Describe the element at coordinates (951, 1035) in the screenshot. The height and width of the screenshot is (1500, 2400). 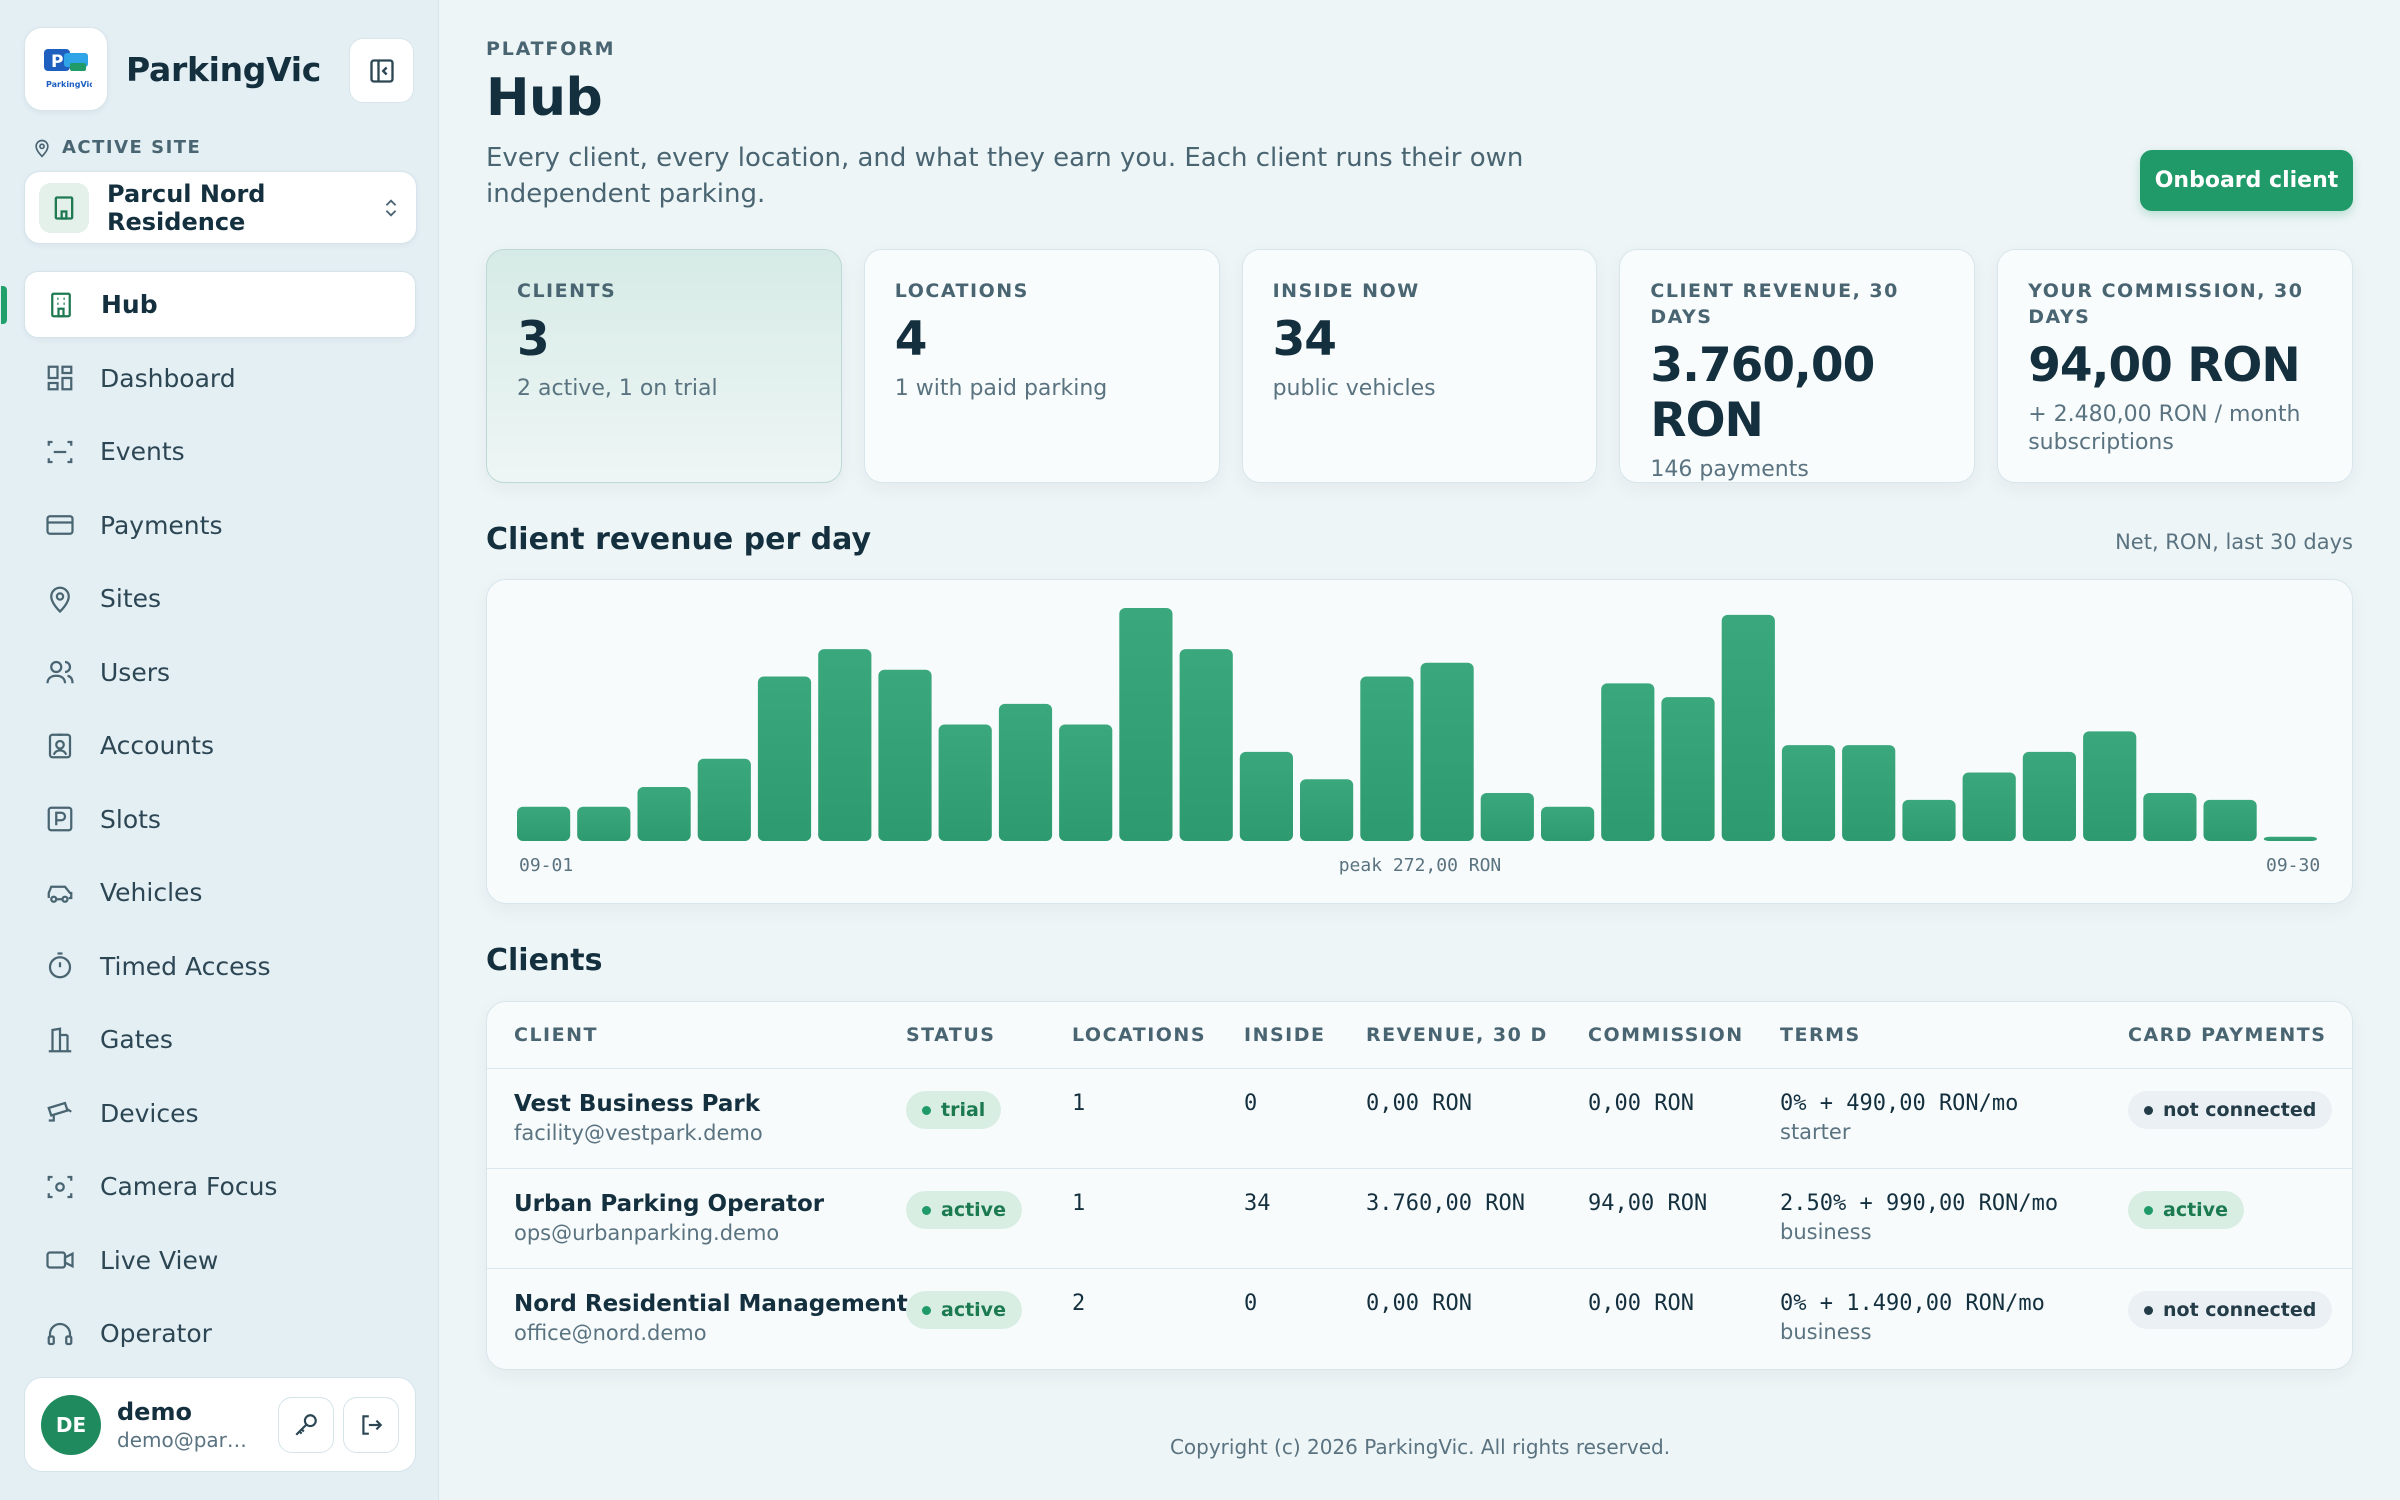
I see `column-header-status: STATUS` at that location.